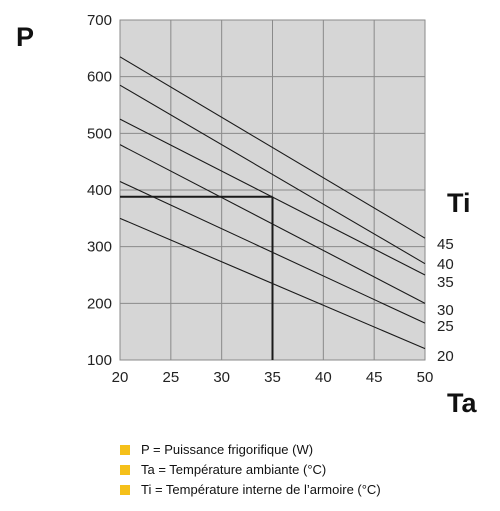  Describe the element at coordinates (25, 37) in the screenshot. I see `y-axis-label: P` at that location.